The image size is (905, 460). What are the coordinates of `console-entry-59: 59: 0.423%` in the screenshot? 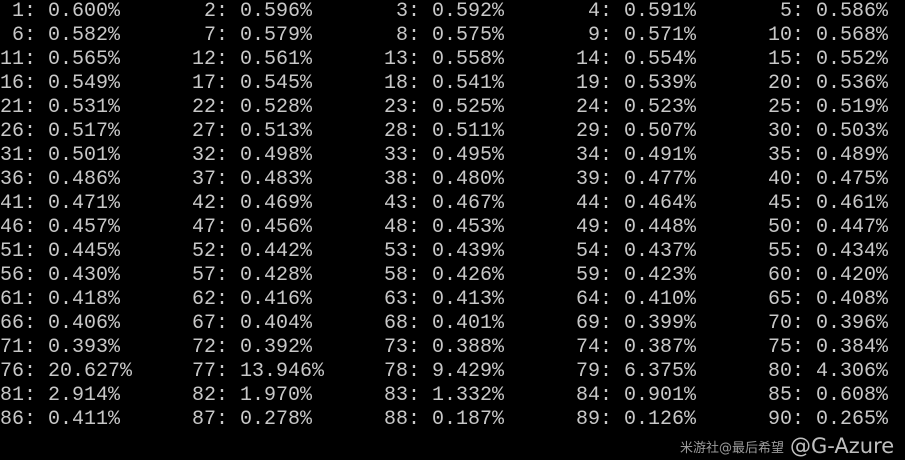 It's located at (636, 275).